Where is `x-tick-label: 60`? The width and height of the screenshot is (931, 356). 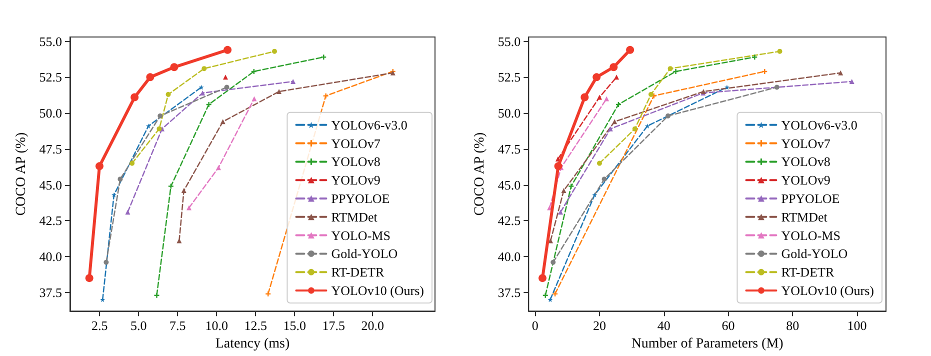
x-tick-label: 60 is located at coordinates (728, 326).